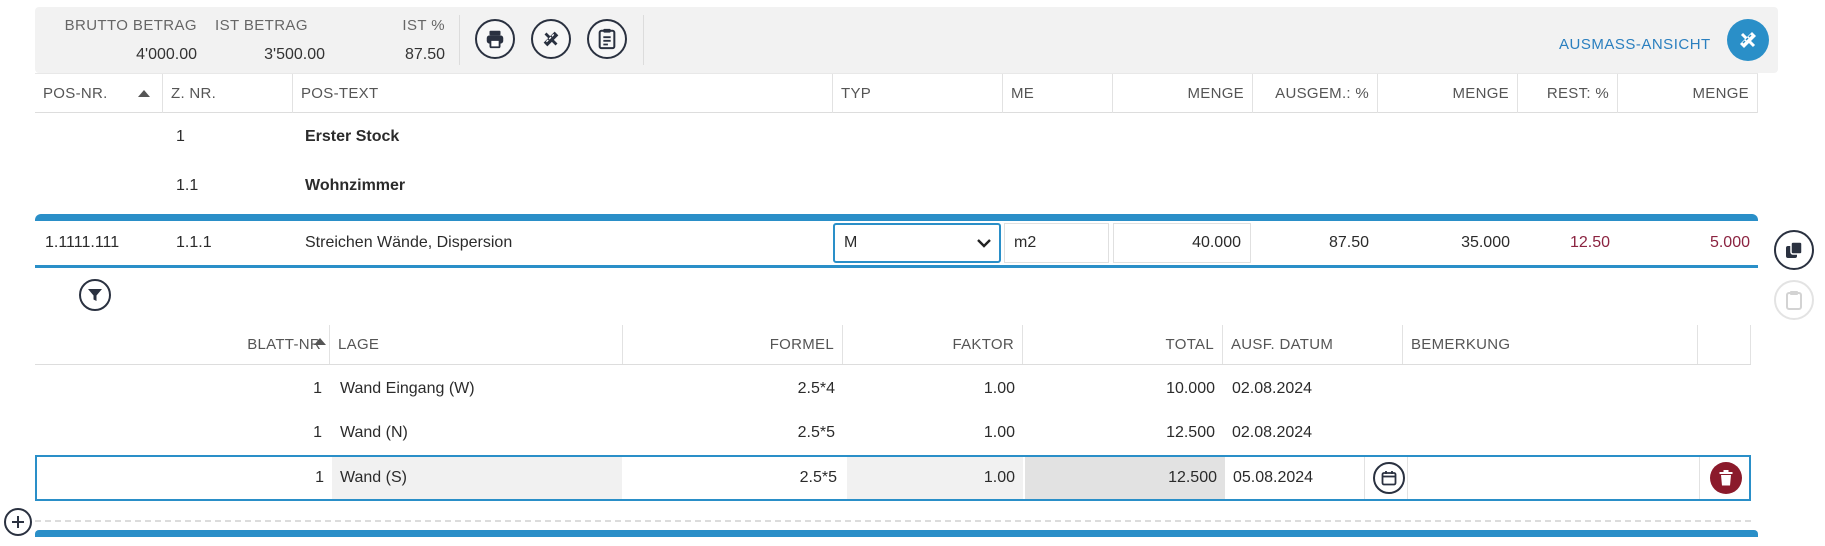 The image size is (1825, 546). I want to click on copy-icon, so click(1794, 249).